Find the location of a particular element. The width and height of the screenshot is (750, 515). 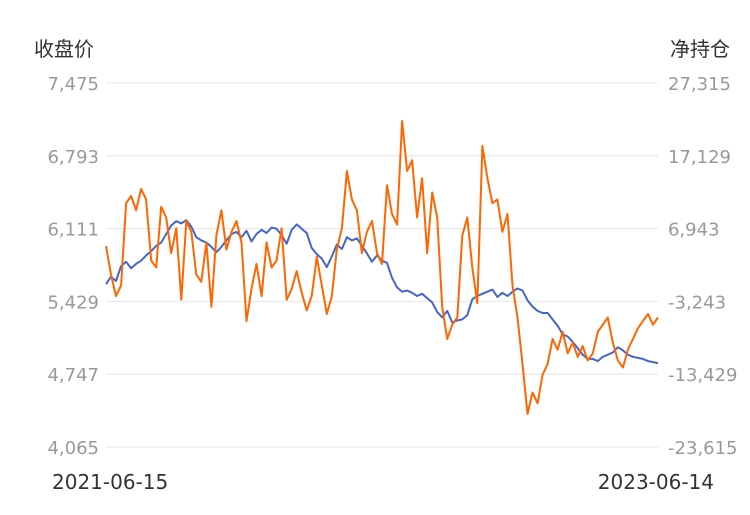

y-left-tick-label: 6,793 is located at coordinates (73, 157).